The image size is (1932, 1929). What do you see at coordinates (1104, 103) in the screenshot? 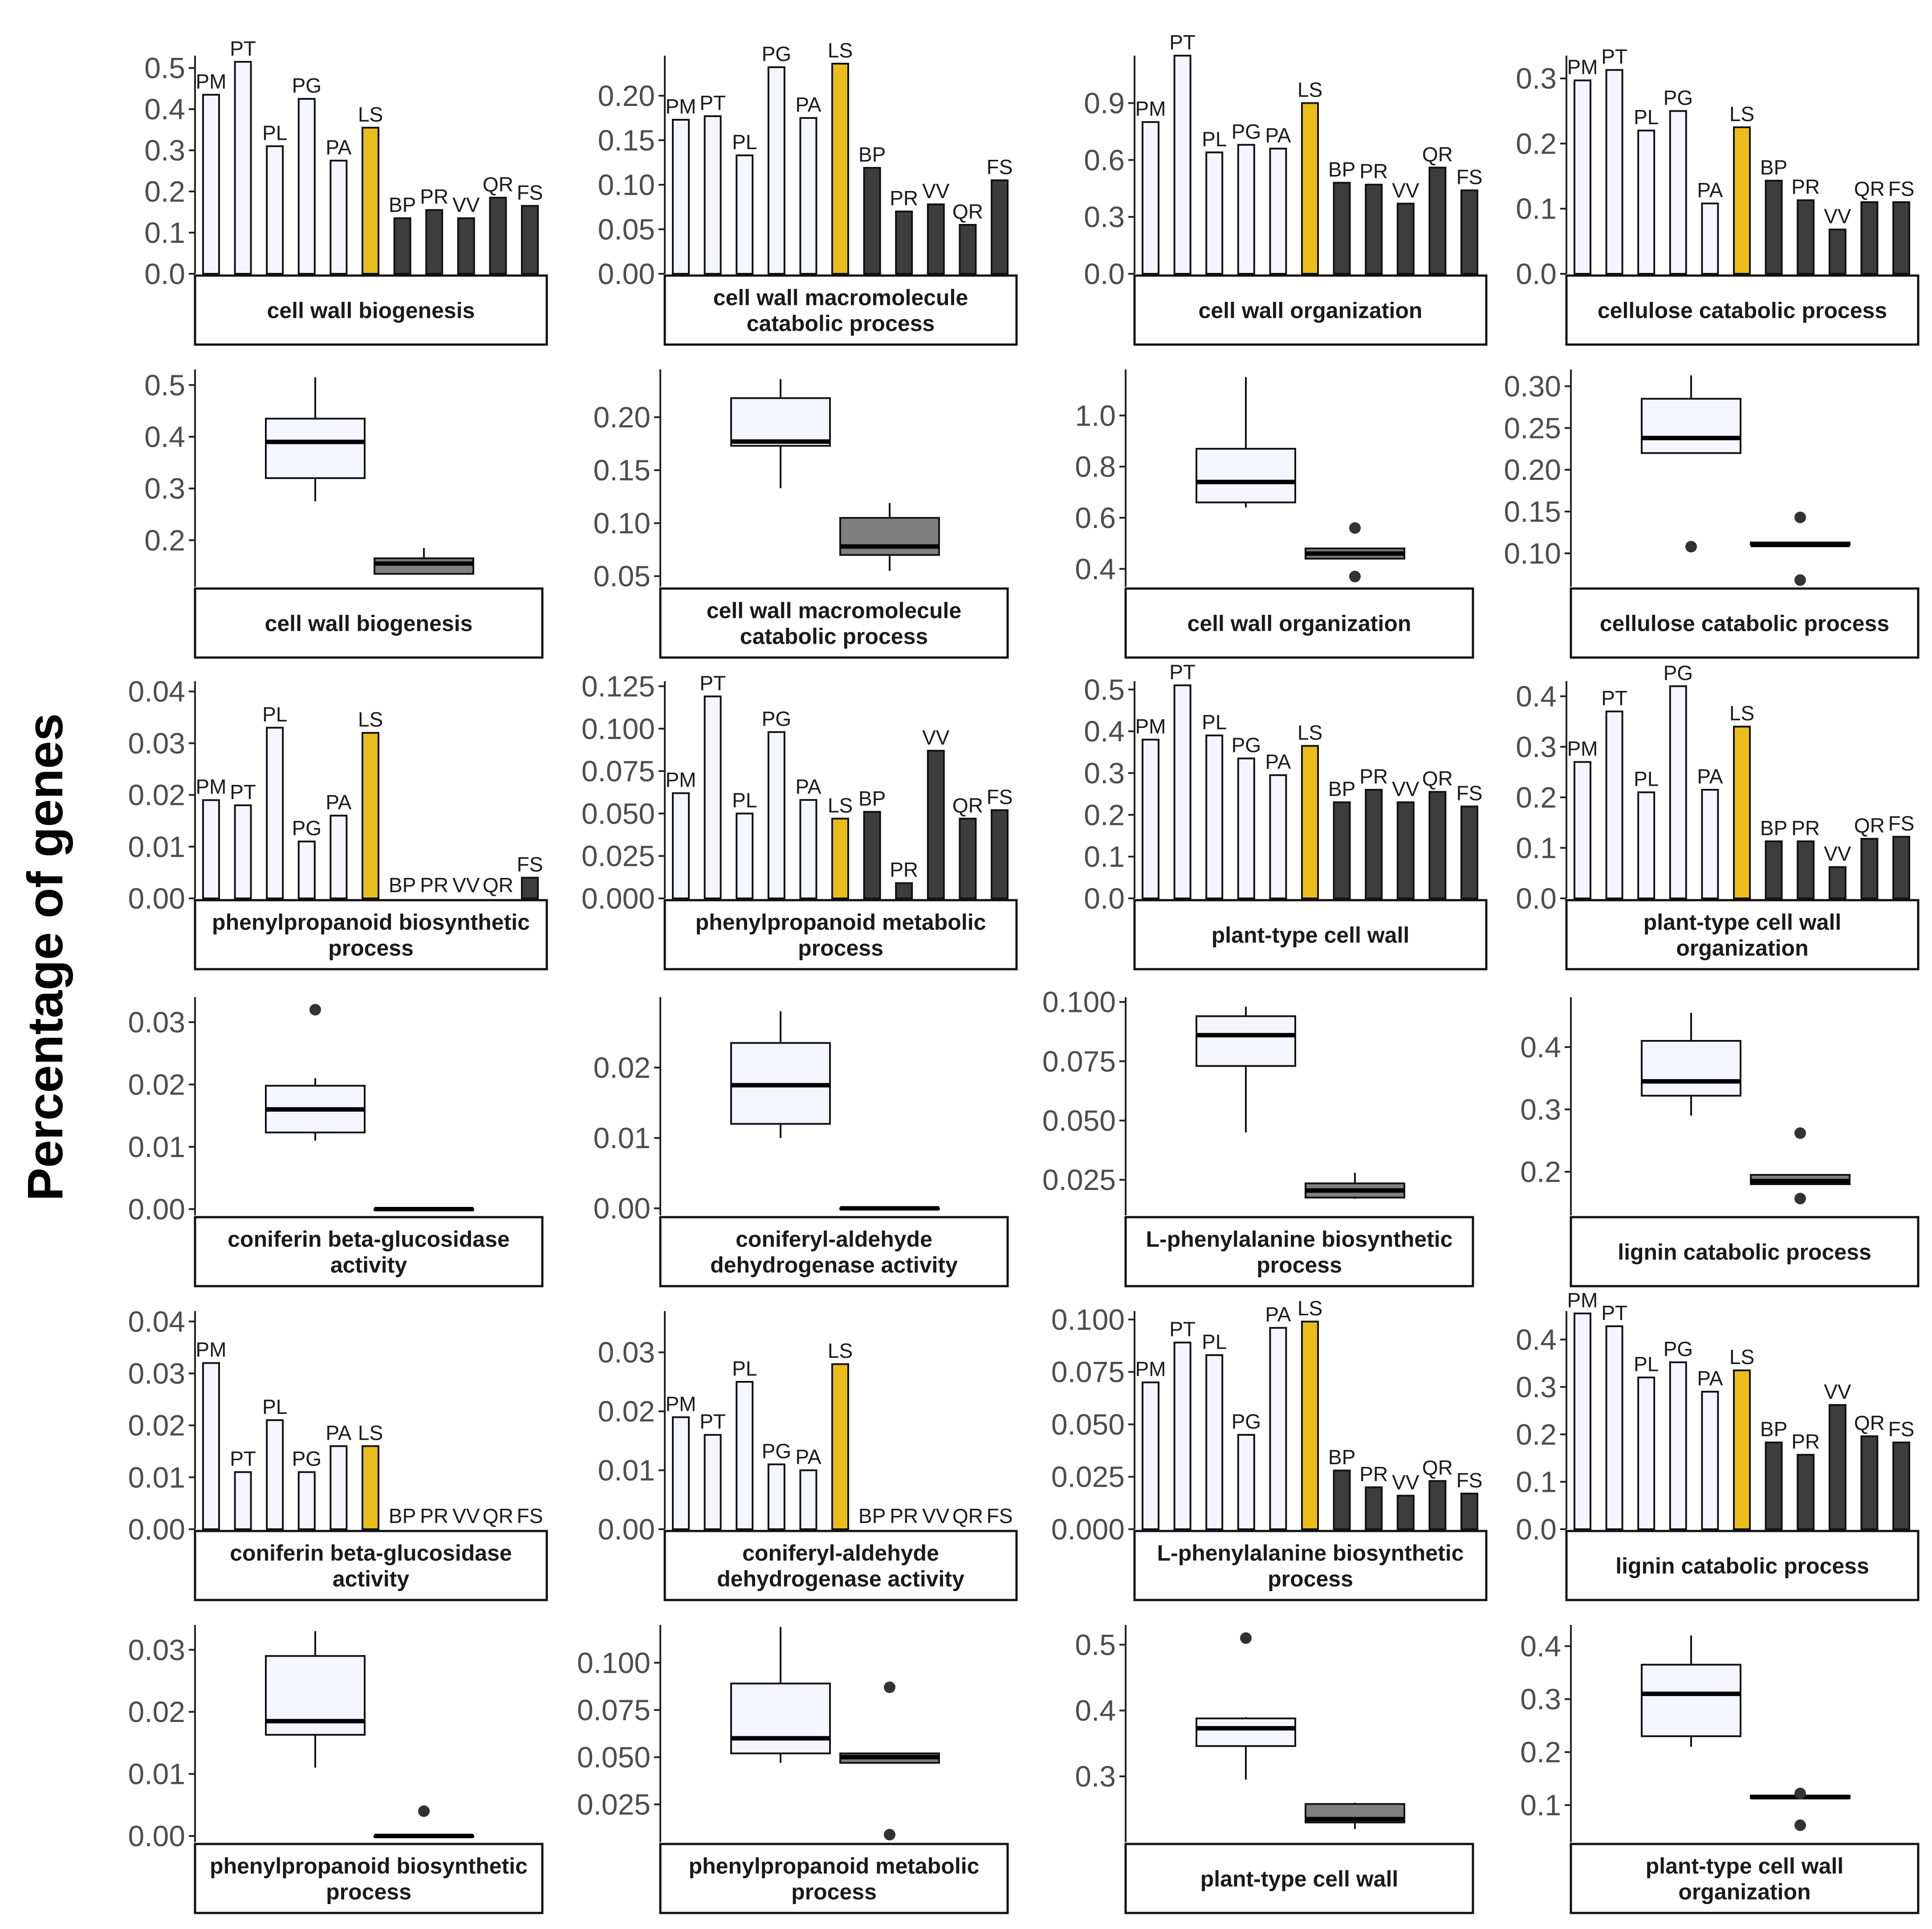
I see `y-tick-label: 0.9` at bounding box center [1104, 103].